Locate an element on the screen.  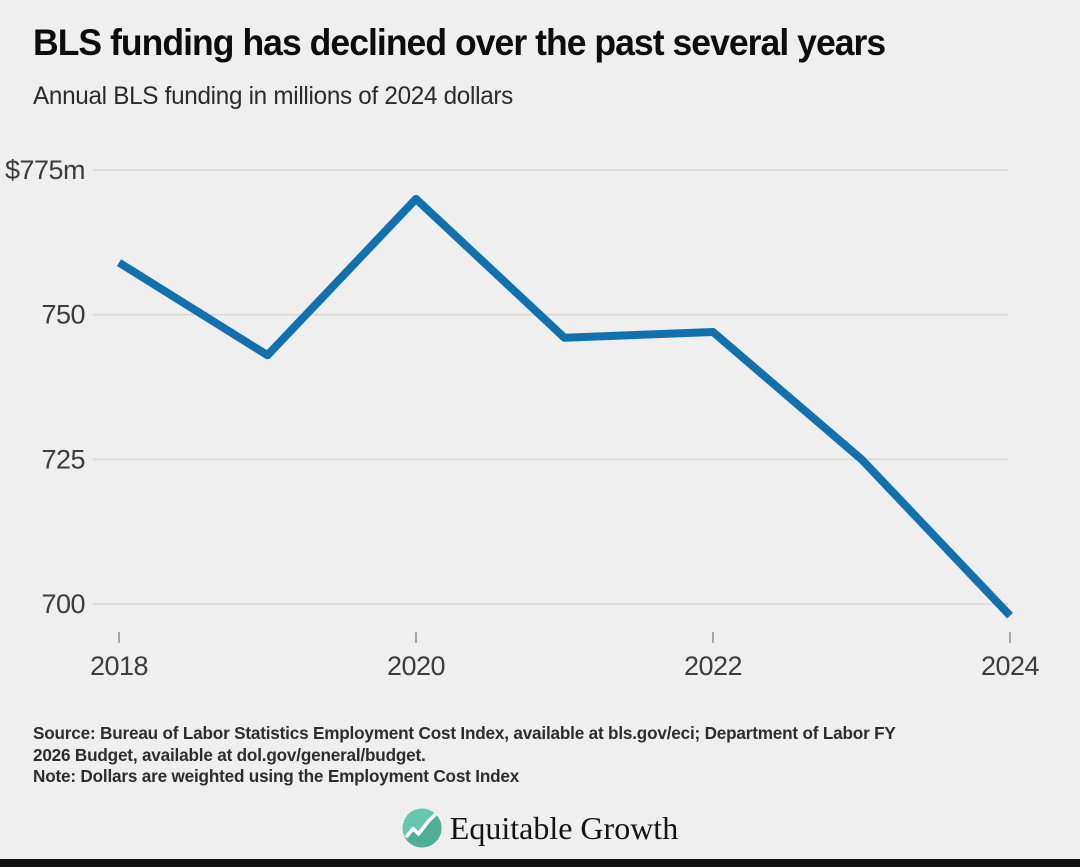
y-tick-label: 750 is located at coordinates (63, 315).